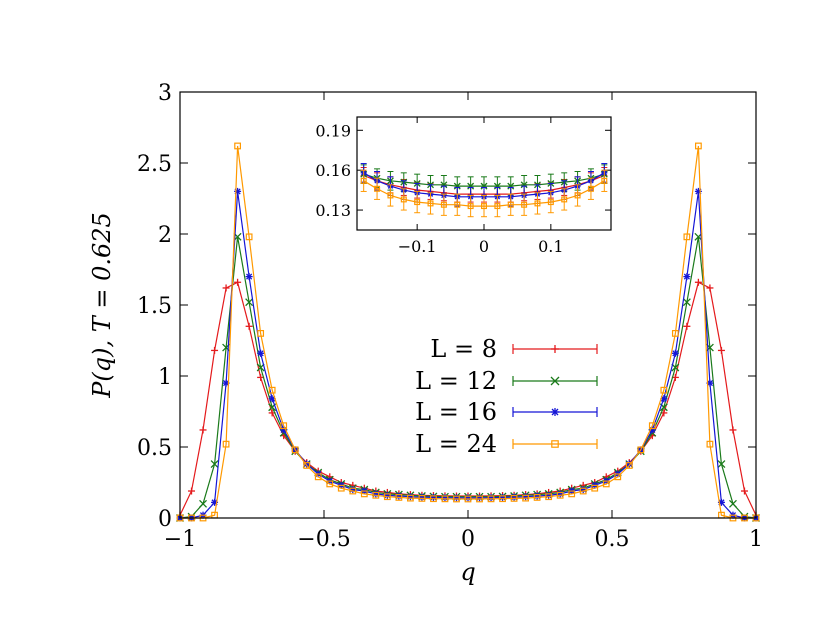  Describe the element at coordinates (333, 170) in the screenshot. I see `inset-y-tick-label: 0.16` at that location.